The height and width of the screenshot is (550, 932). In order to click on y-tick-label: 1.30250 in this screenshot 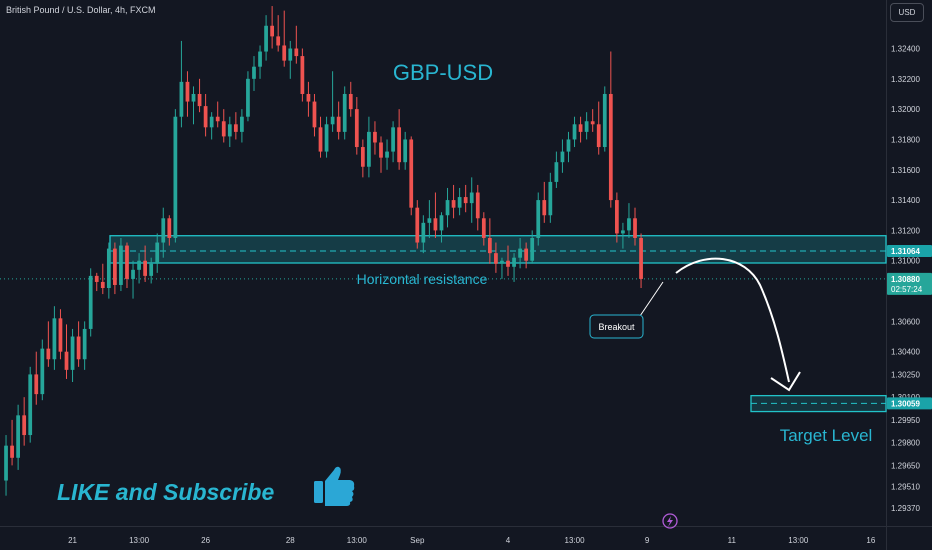, I will do `click(905, 374)`.